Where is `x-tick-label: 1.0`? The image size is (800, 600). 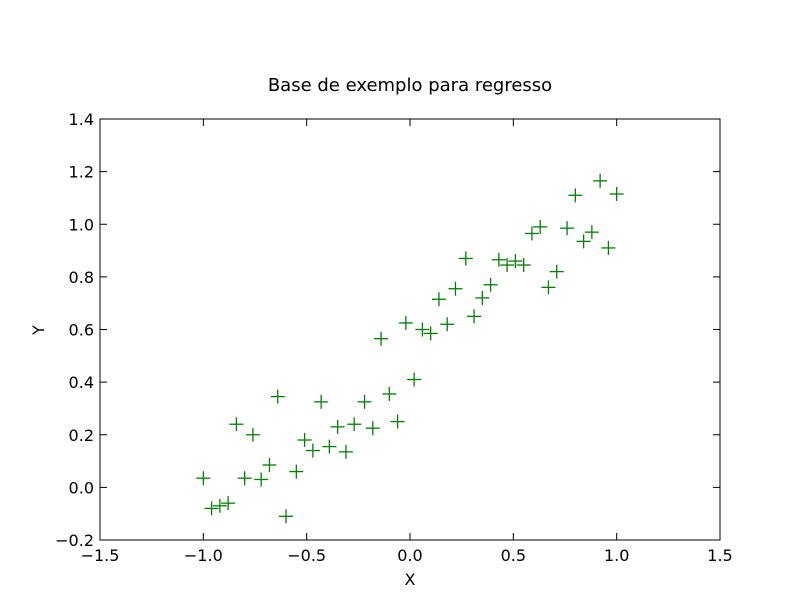 x-tick-label: 1.0 is located at coordinates (616, 555).